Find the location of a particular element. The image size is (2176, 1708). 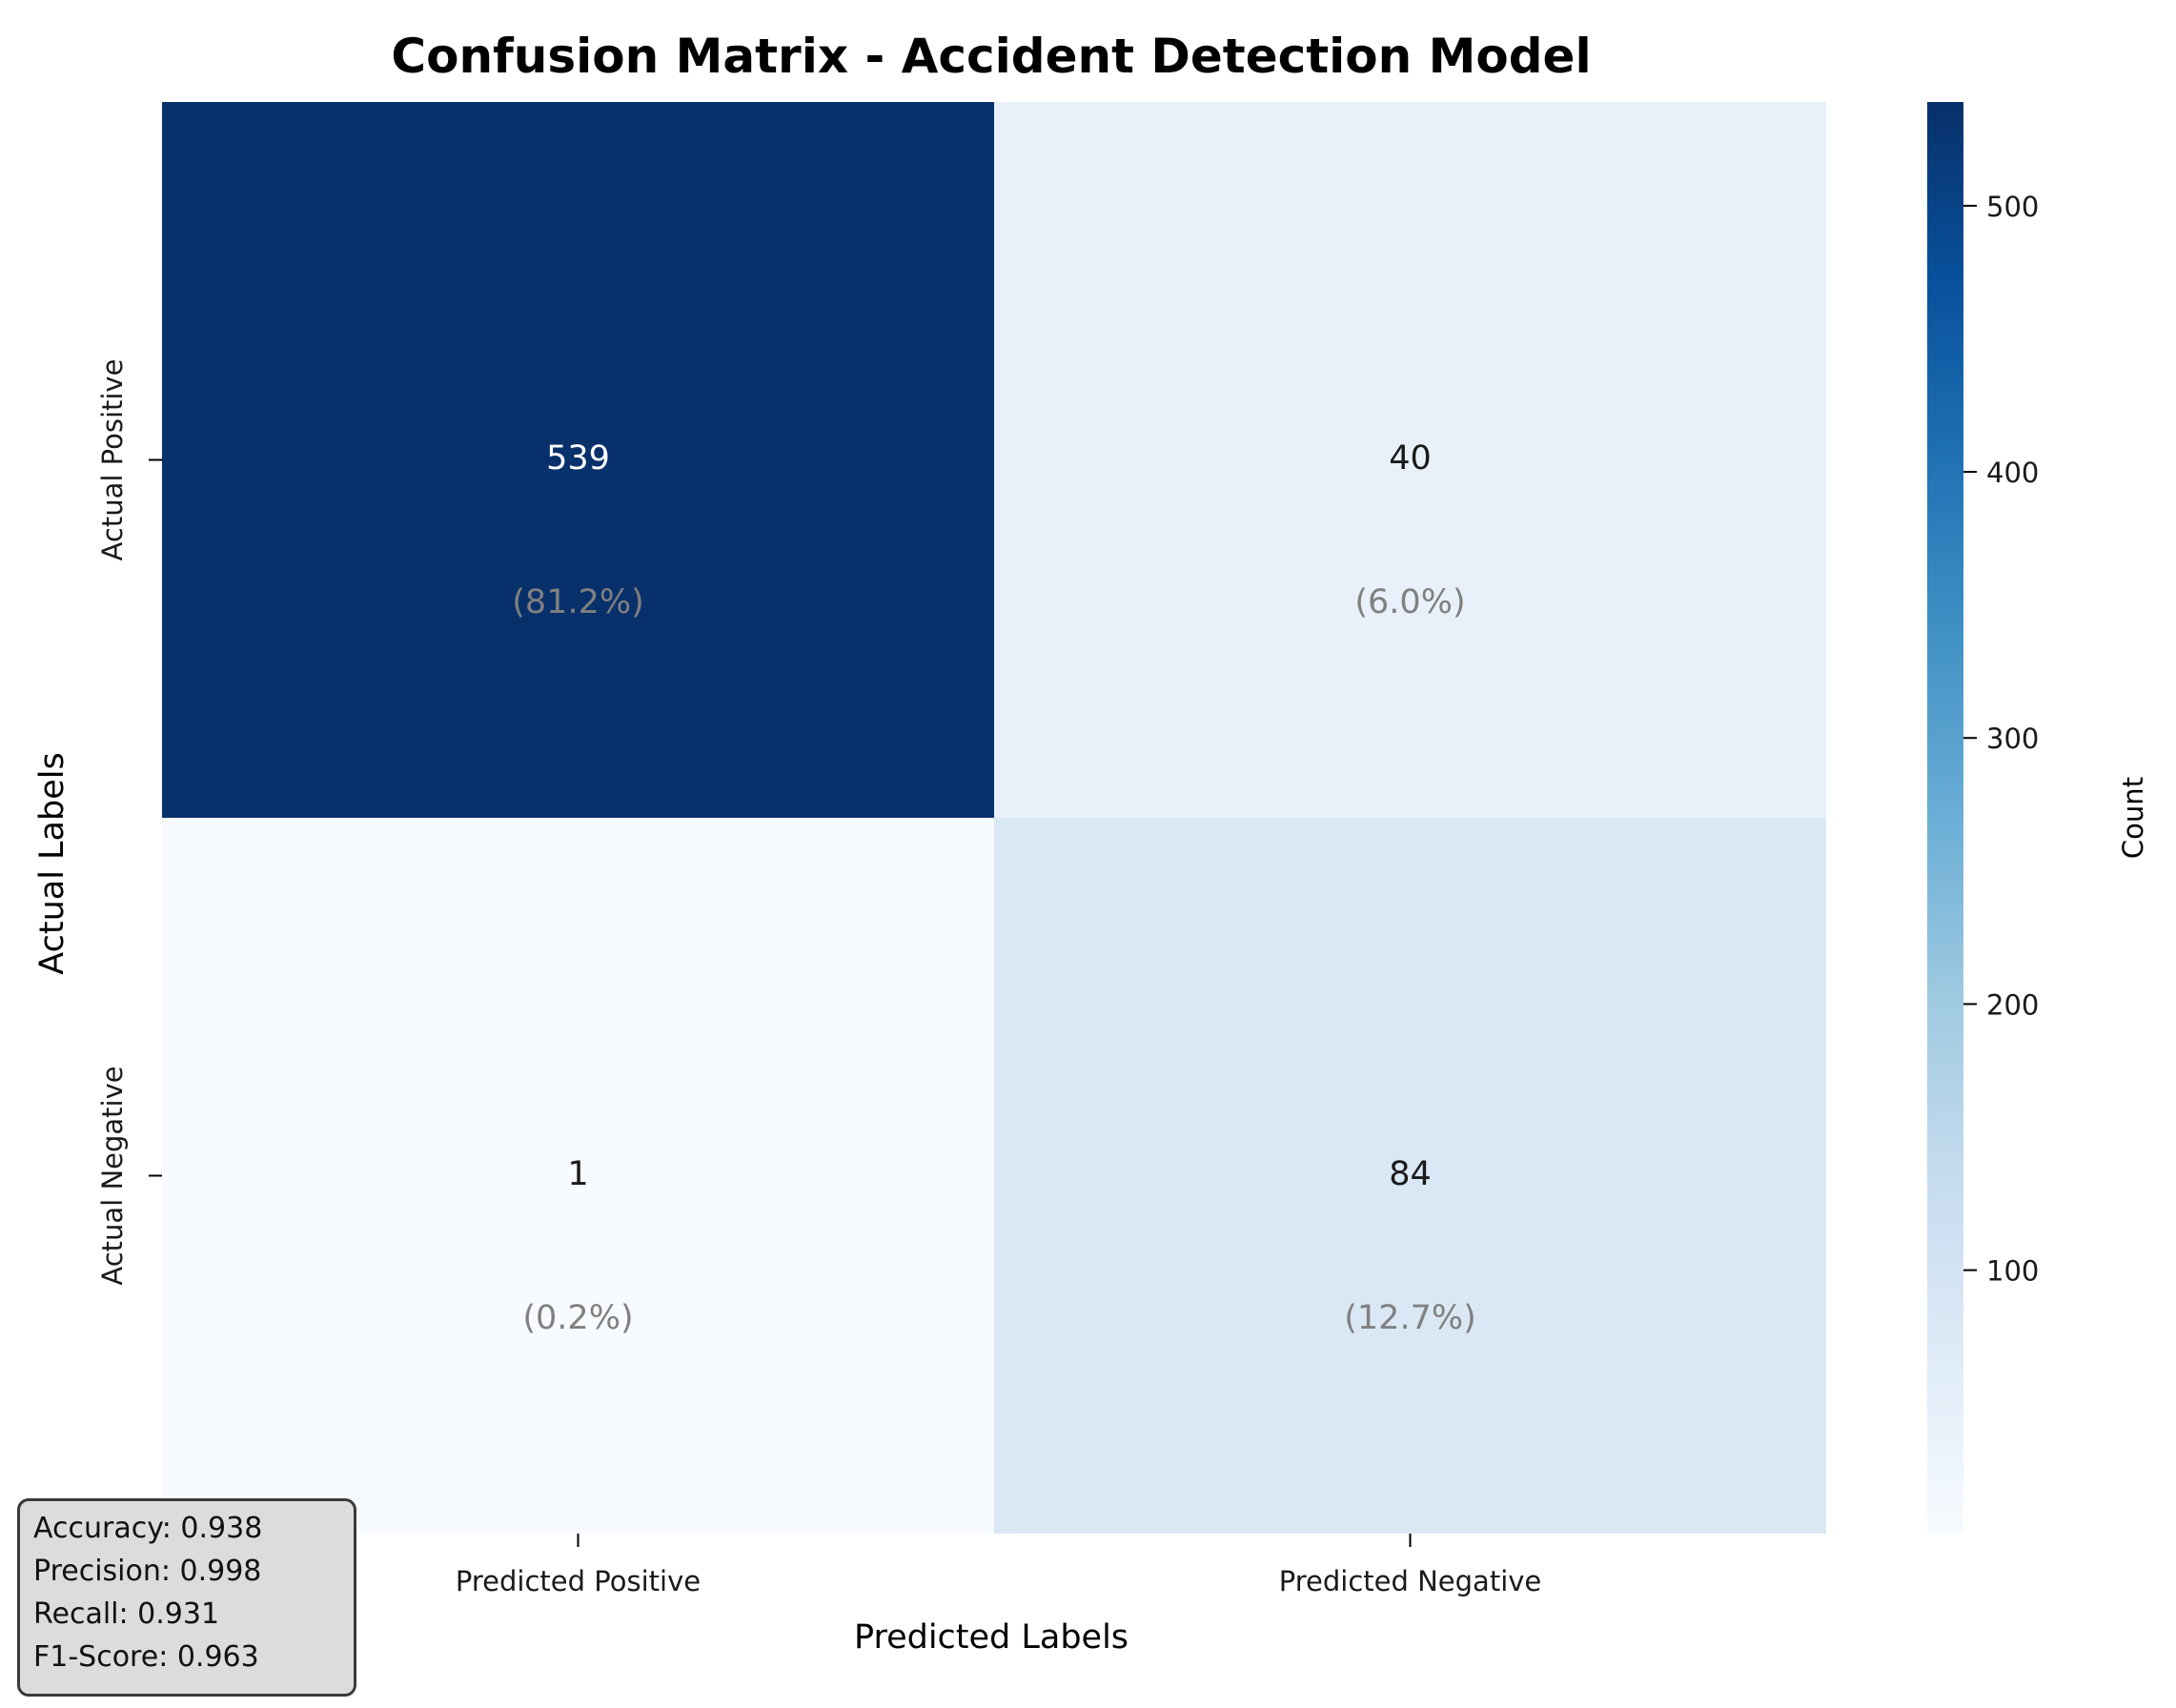

cell-count-label: 84 is located at coordinates (1410, 1174).